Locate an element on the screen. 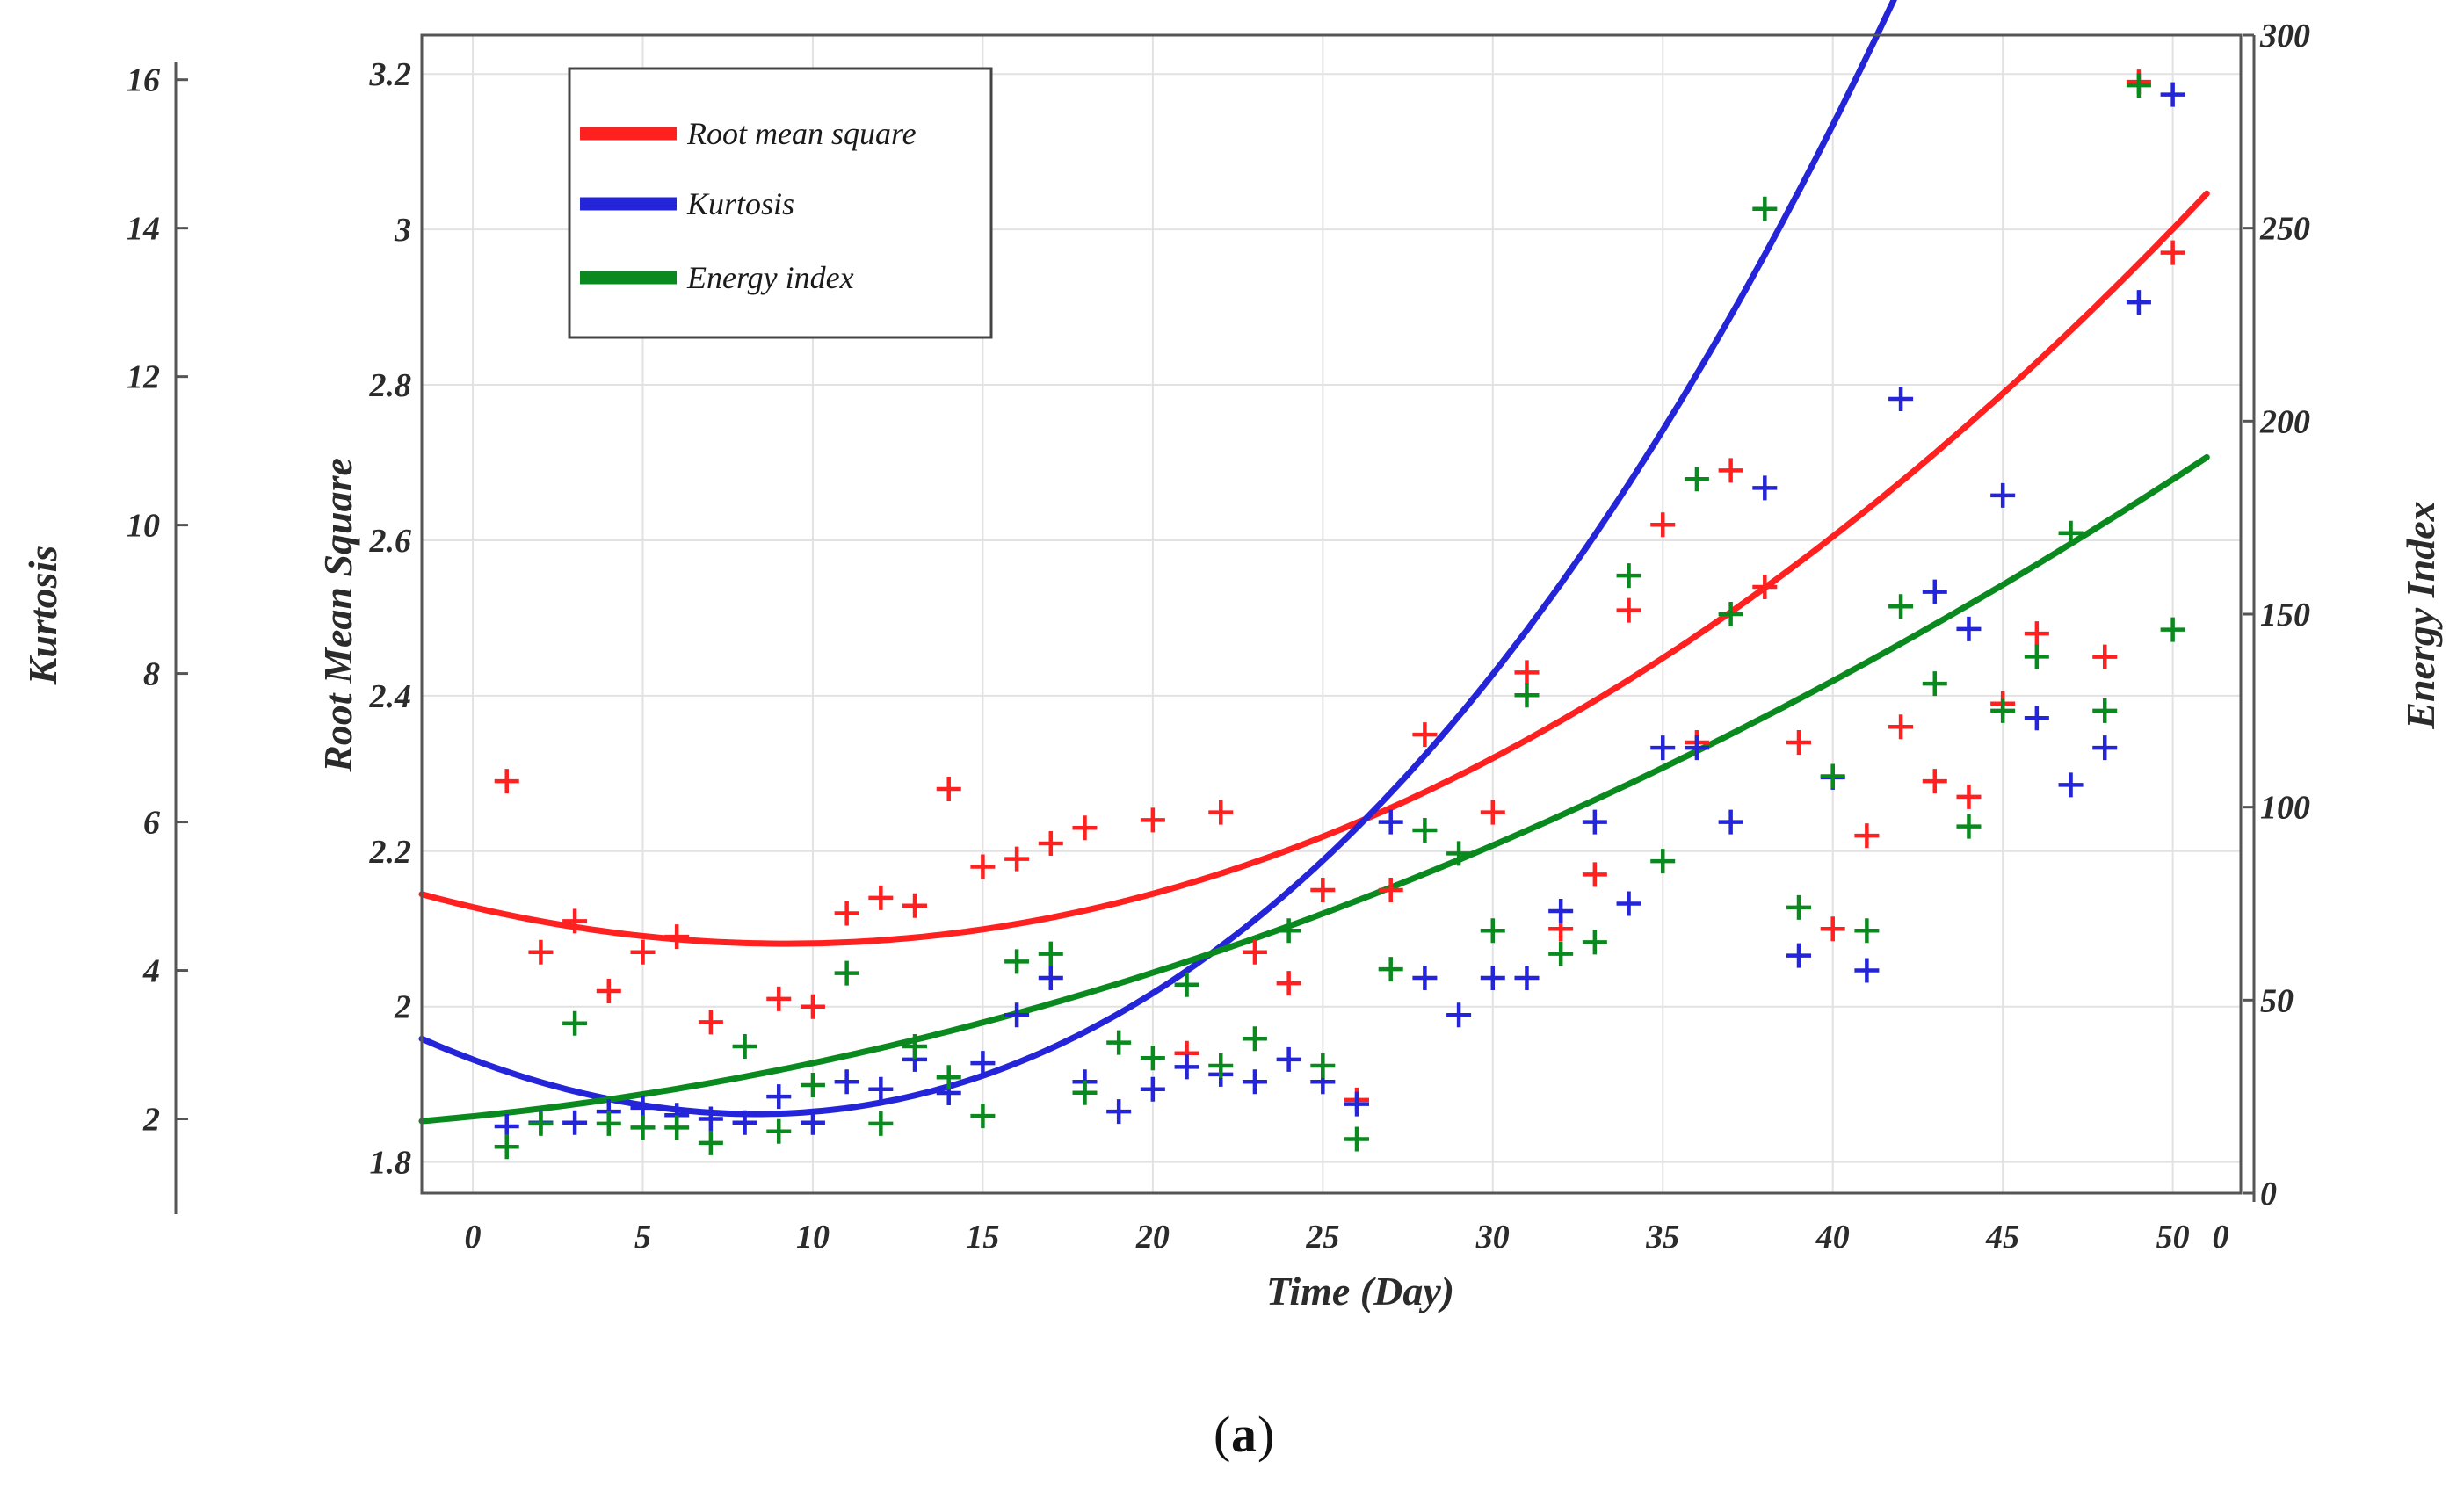  x-tick-label: 45 is located at coordinates (2002, 1237).